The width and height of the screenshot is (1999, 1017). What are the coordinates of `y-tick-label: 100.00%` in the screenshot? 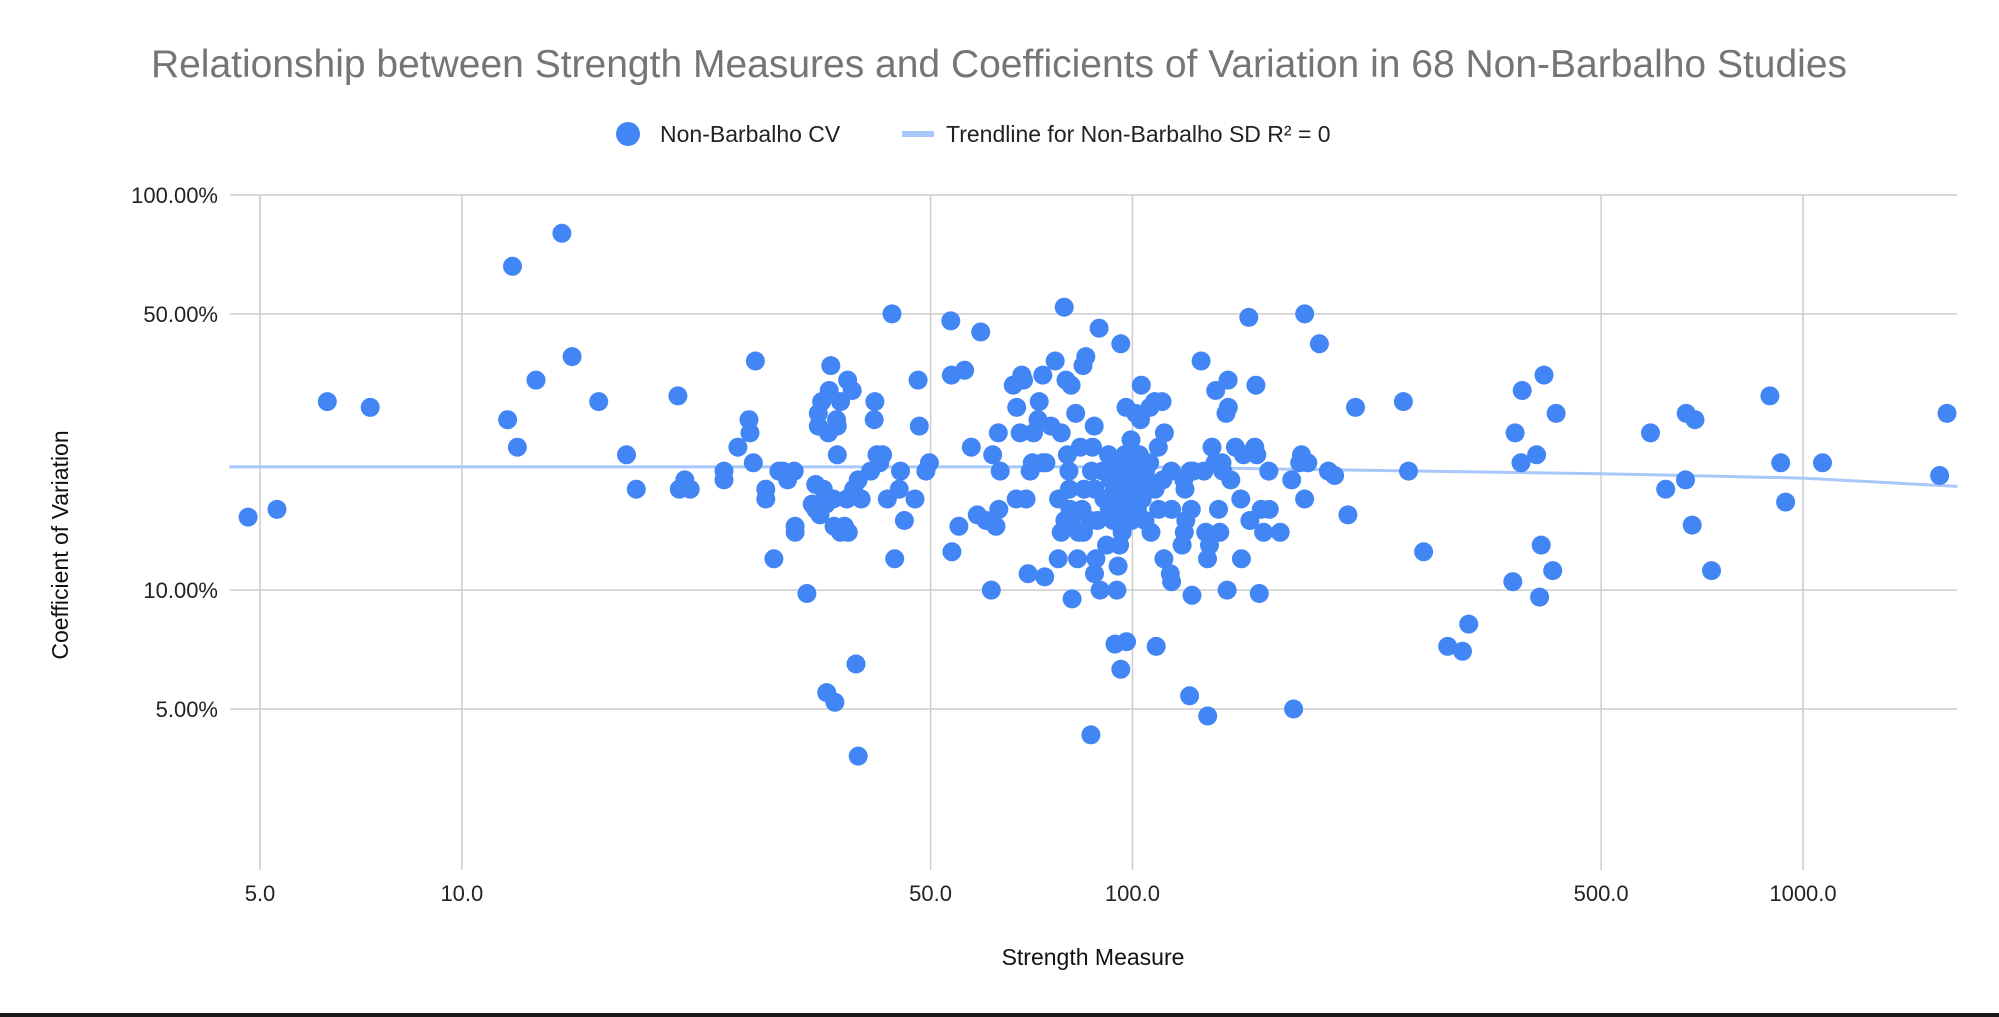 It's located at (174, 195).